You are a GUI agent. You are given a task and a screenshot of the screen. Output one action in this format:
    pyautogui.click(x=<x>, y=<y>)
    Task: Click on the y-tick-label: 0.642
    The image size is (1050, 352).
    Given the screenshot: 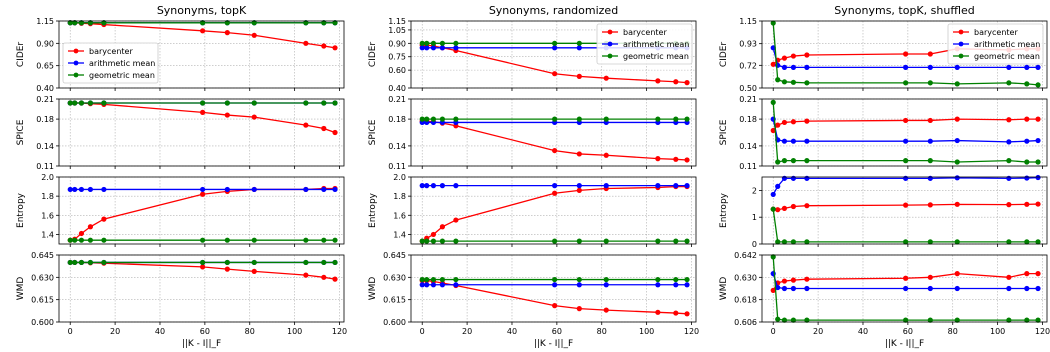 What is the action you would take?
    pyautogui.click(x=745, y=255)
    